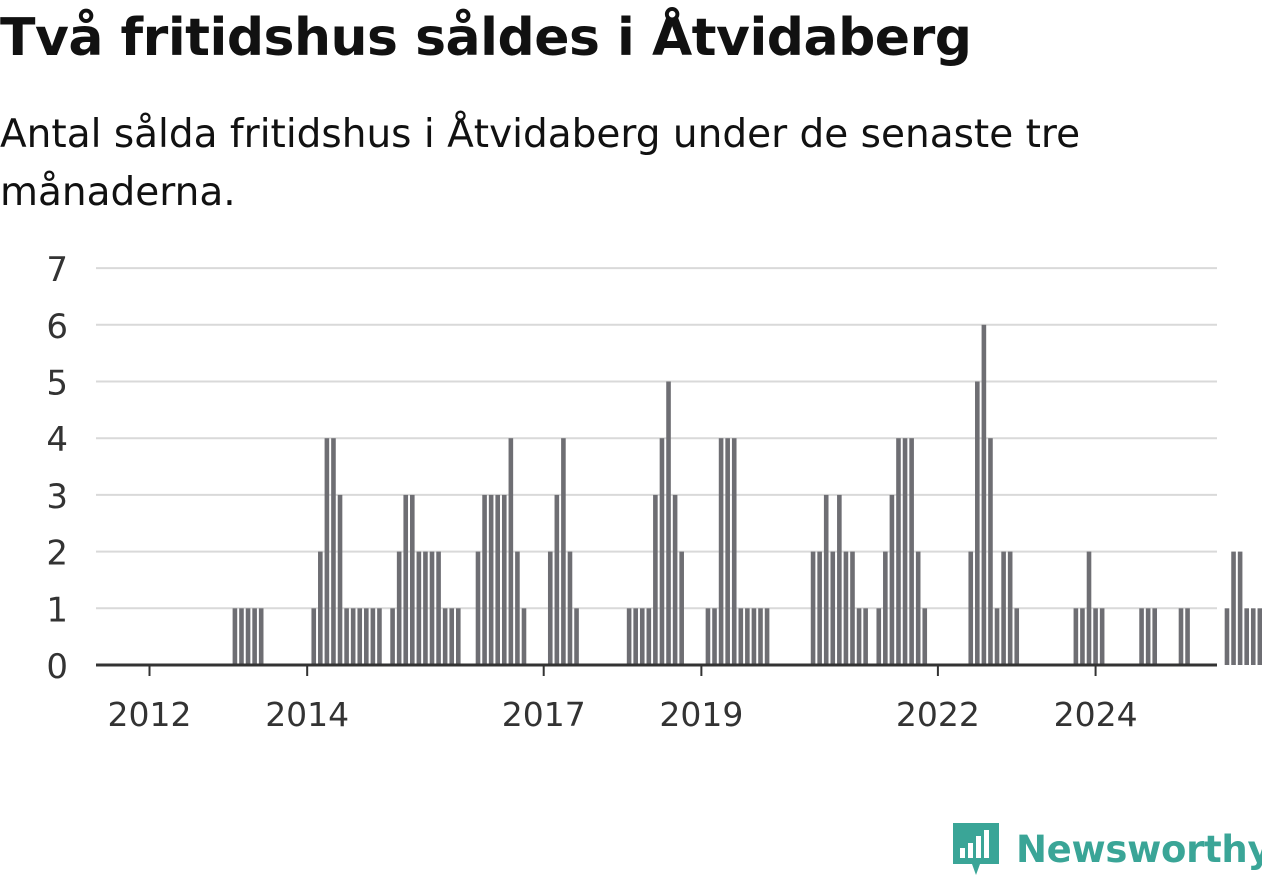 Image resolution: width=1262 pixels, height=880 pixels. Describe the element at coordinates (938, 714) in the screenshot. I see `x-tick-label: 2022` at that location.